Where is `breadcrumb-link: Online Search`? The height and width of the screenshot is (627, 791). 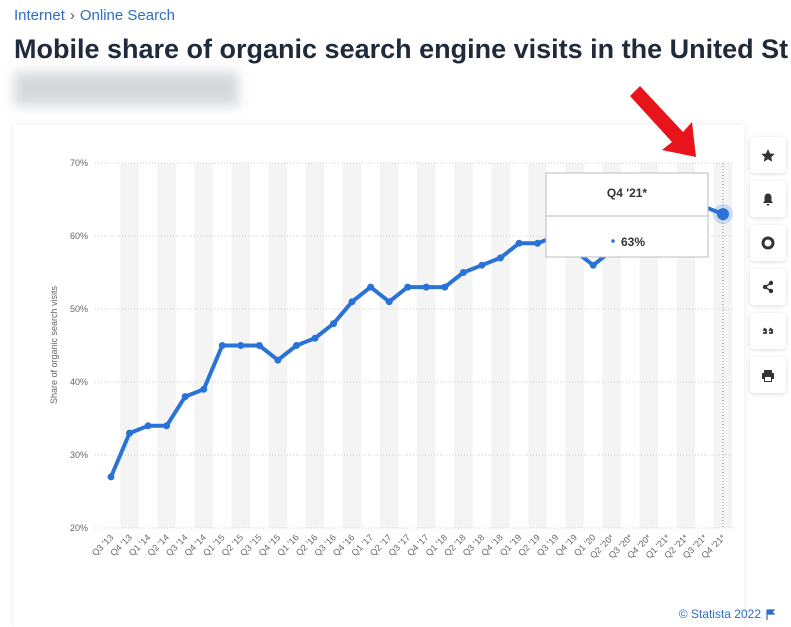 breadcrumb-link: Online Search is located at coordinates (127, 15).